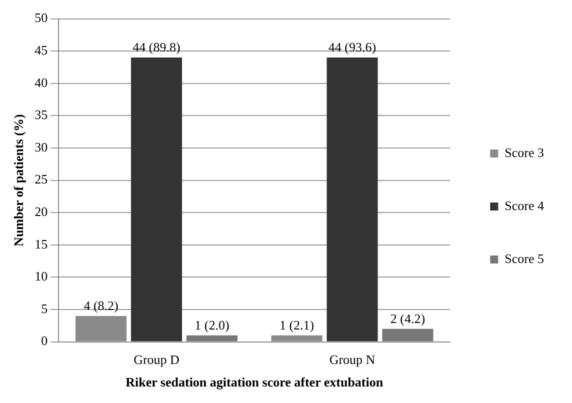 Image resolution: width=572 pixels, height=403 pixels. Describe the element at coordinates (296, 324) in the screenshot. I see `data-label: 1 (2.1)` at that location.